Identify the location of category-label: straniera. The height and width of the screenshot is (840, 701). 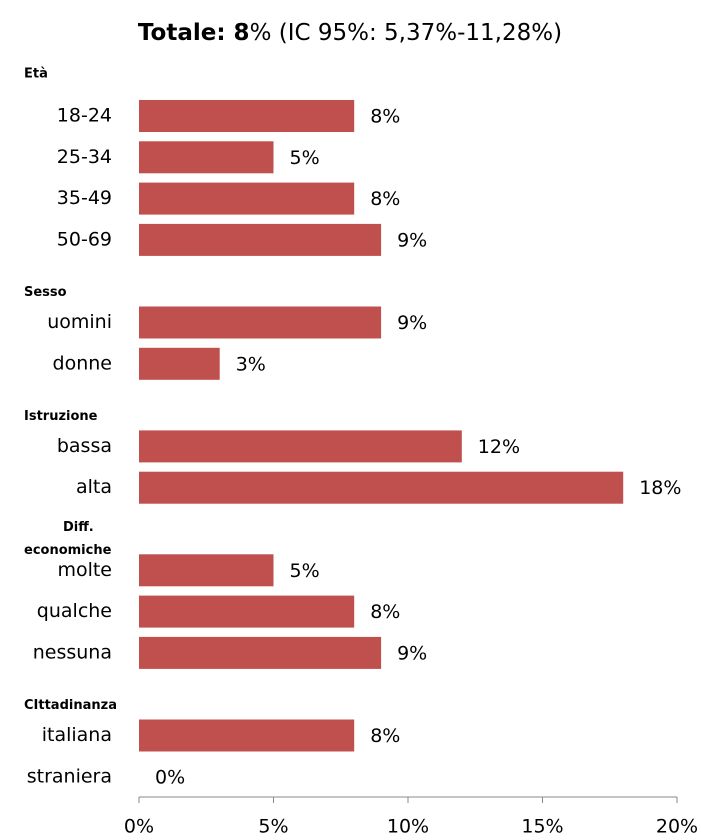
(69, 776).